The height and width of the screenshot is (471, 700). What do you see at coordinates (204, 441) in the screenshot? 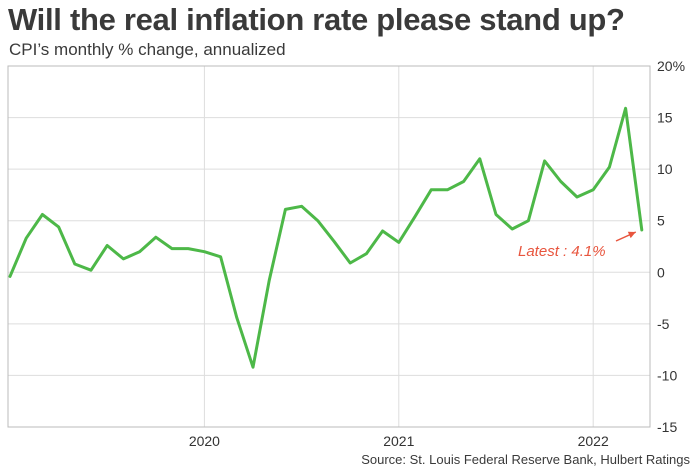
I see `x-tick-label: 2020` at bounding box center [204, 441].